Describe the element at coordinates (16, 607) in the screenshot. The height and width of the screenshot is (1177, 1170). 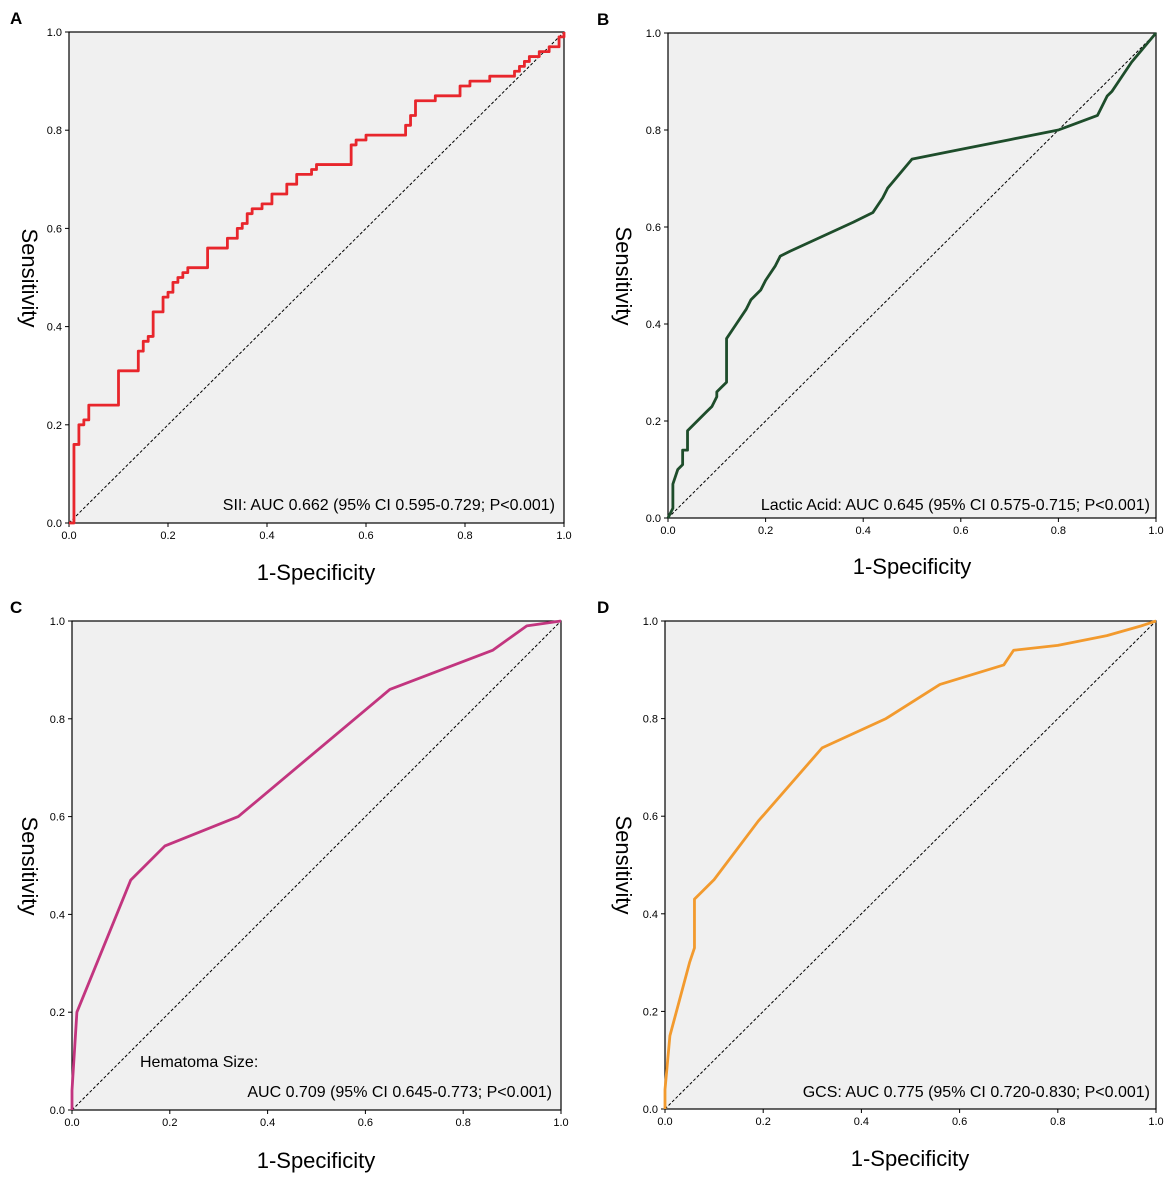
I see `panel-letter: C` at that location.